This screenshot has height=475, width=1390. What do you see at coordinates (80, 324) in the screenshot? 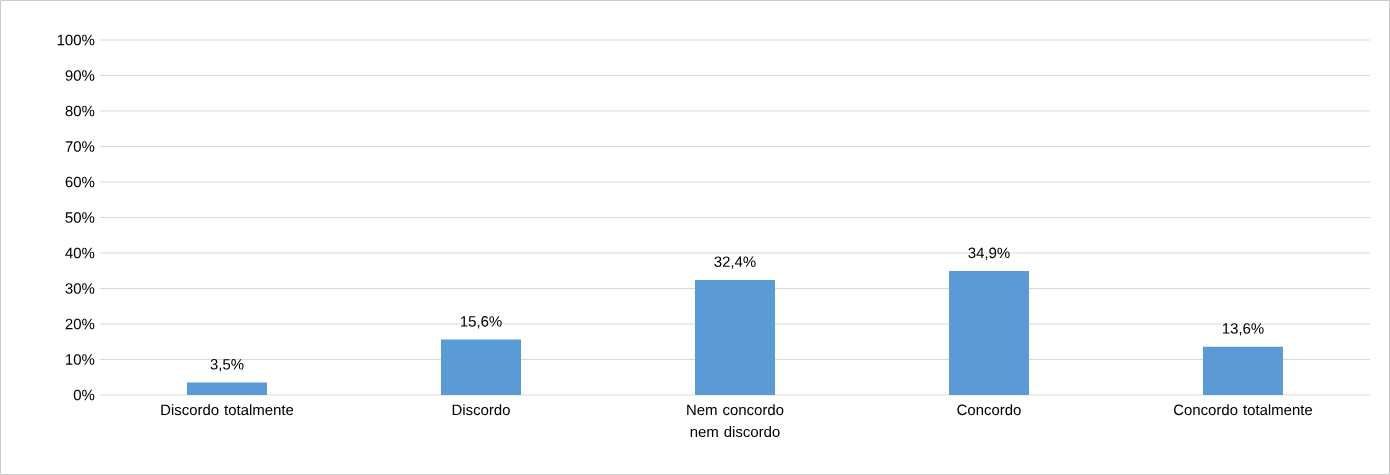
I see `y-tick-label: 20%` at bounding box center [80, 324].